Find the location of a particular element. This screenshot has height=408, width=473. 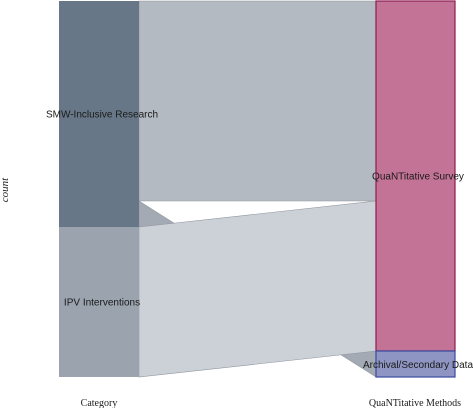

x-axis-title-methods: QuaNTitative Methods is located at coordinates (415, 403).